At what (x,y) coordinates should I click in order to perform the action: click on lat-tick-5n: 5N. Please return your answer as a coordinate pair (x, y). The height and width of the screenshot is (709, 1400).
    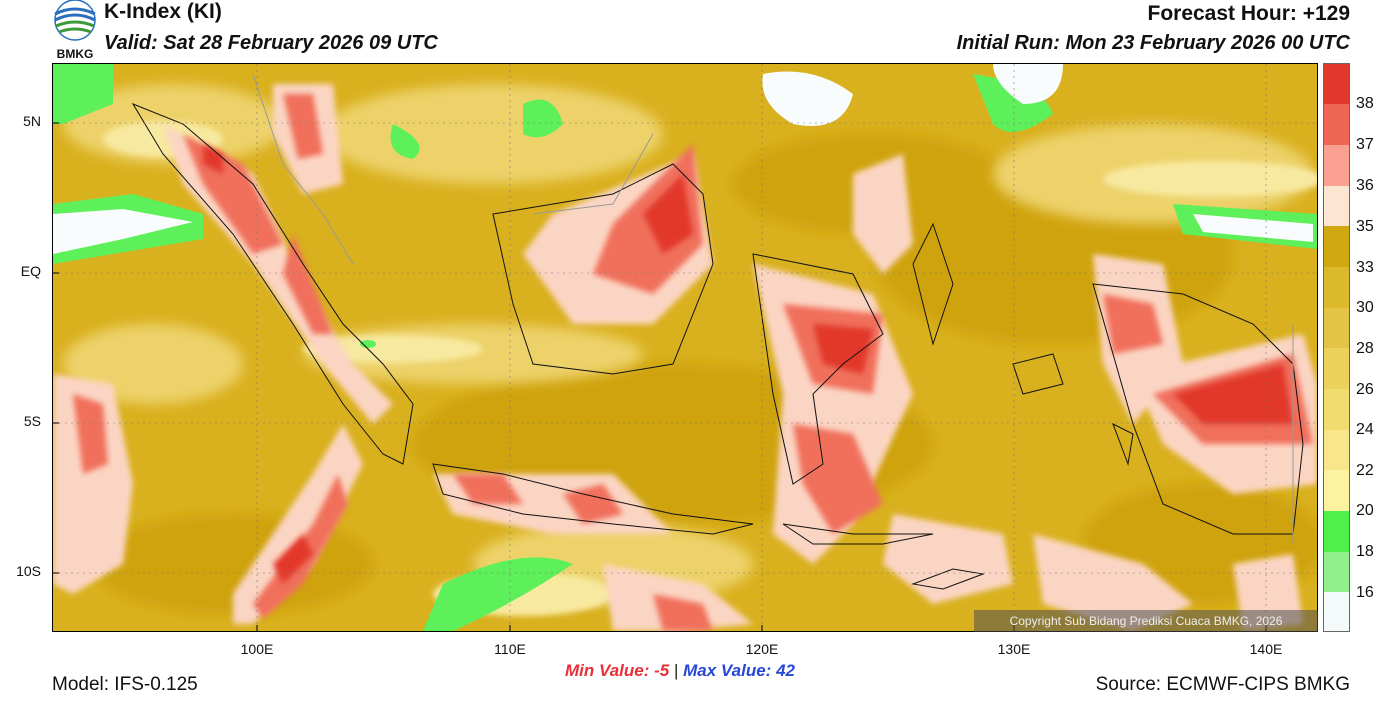
    Looking at the image, I should click on (32, 121).